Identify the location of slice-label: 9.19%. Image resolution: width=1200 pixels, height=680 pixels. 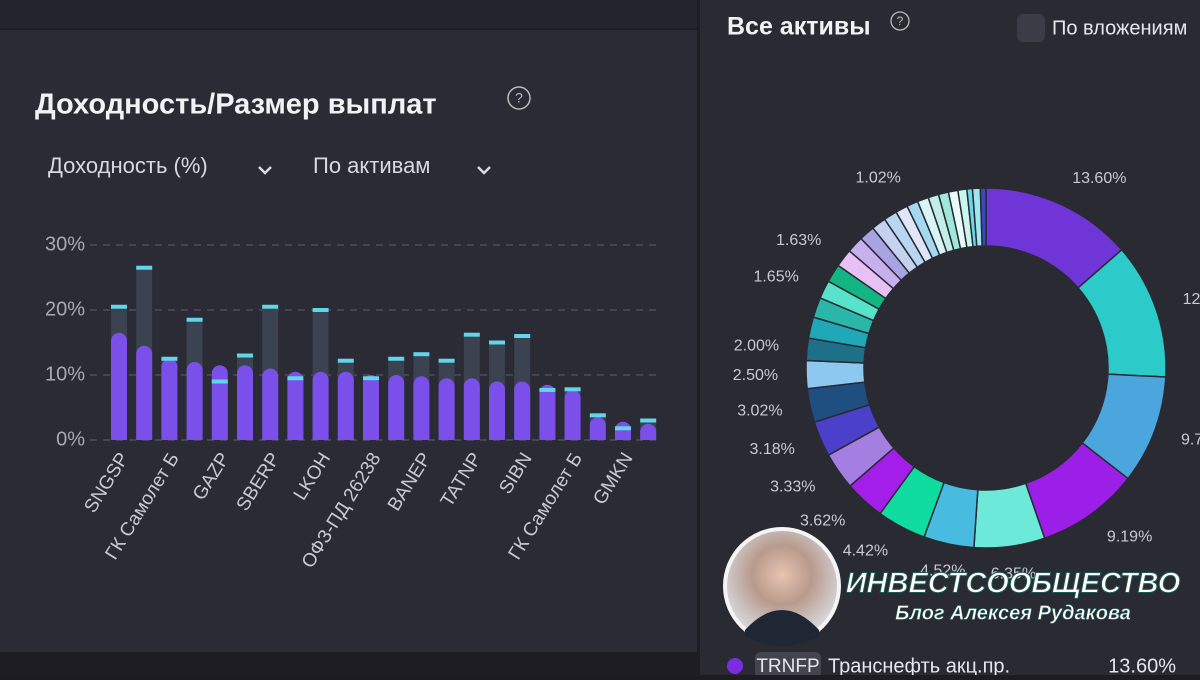
(1129, 536).